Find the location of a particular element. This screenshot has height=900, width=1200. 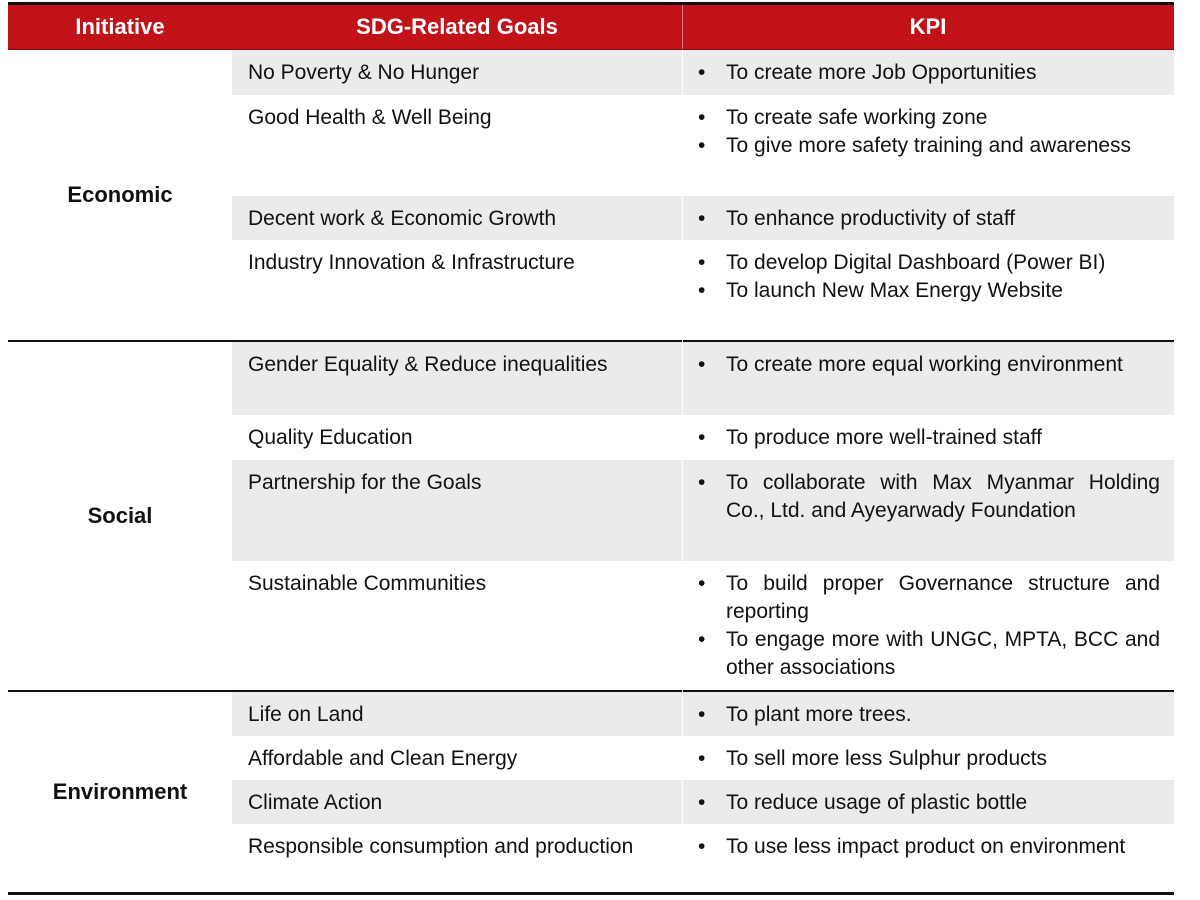

kpi-cell: To create more Job Opportunities is located at coordinates (929, 73).